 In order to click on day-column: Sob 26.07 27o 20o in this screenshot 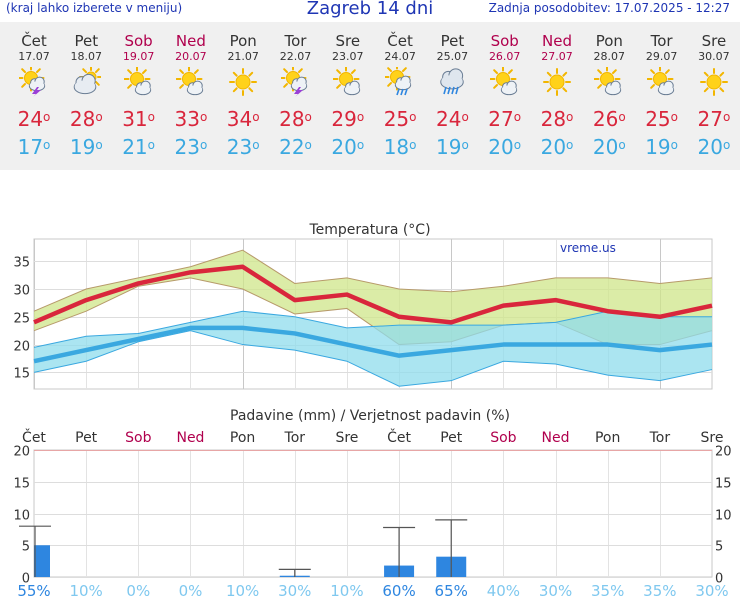, I will do `click(505, 91)`.